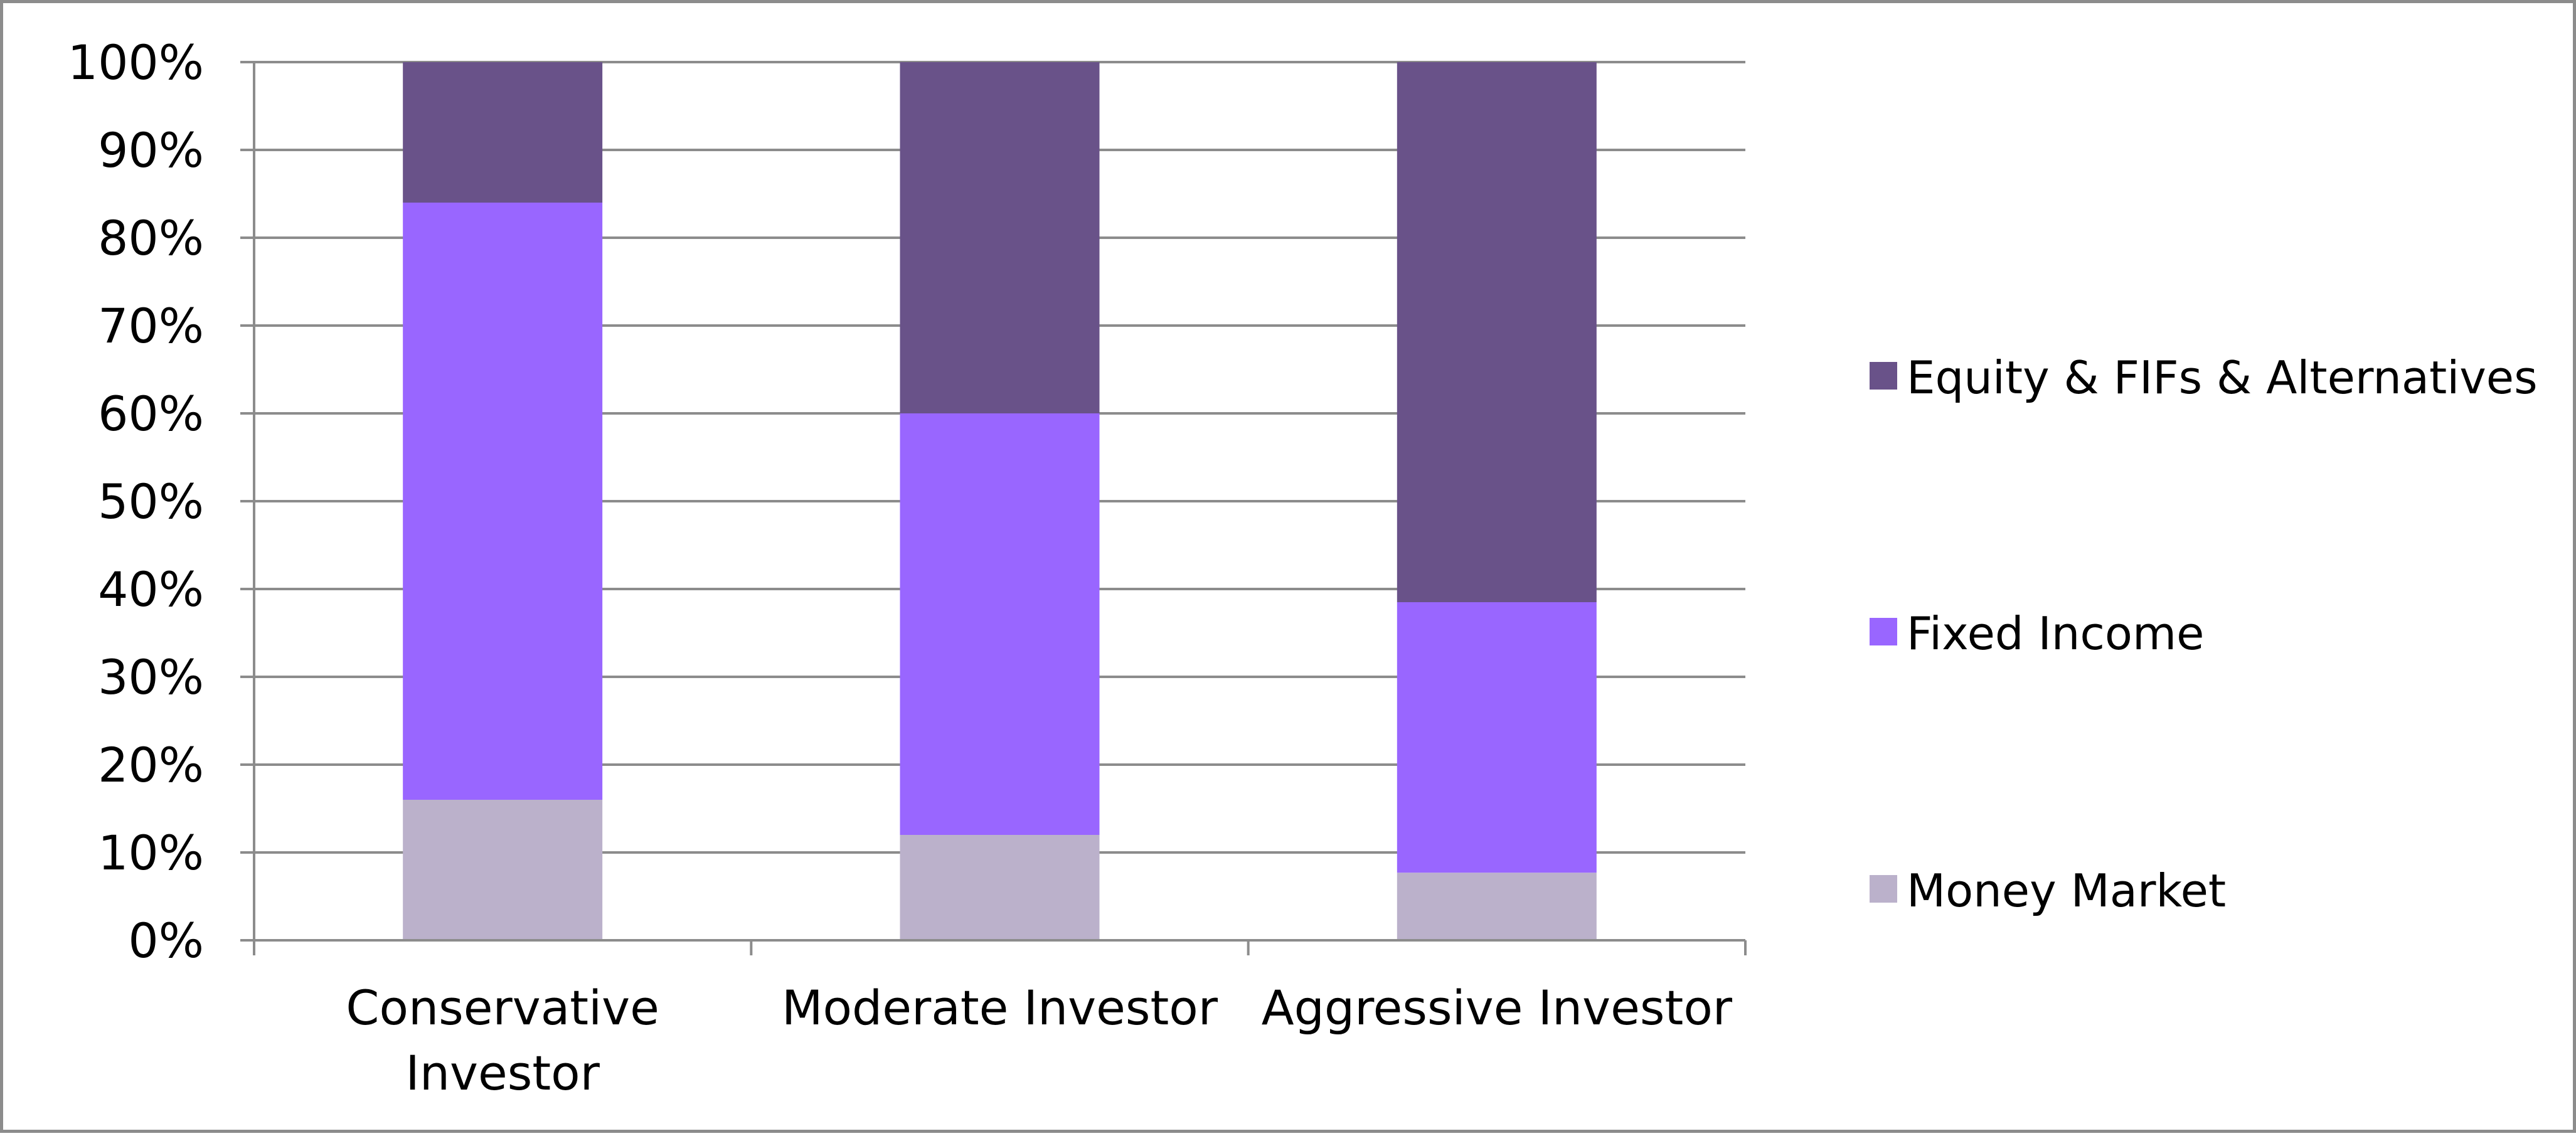 The image size is (2576, 1136). What do you see at coordinates (136, 62) in the screenshot?
I see `y-tick-label: 100%` at bounding box center [136, 62].